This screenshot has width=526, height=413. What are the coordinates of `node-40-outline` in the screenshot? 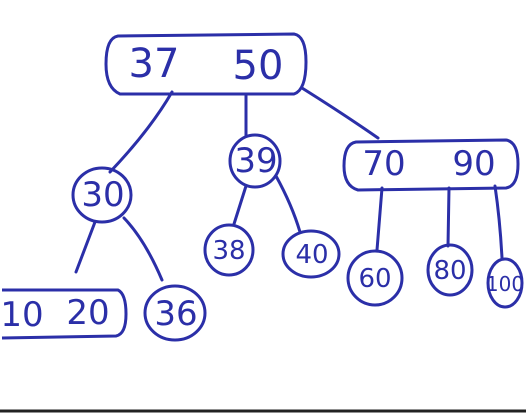 It's located at (311, 254).